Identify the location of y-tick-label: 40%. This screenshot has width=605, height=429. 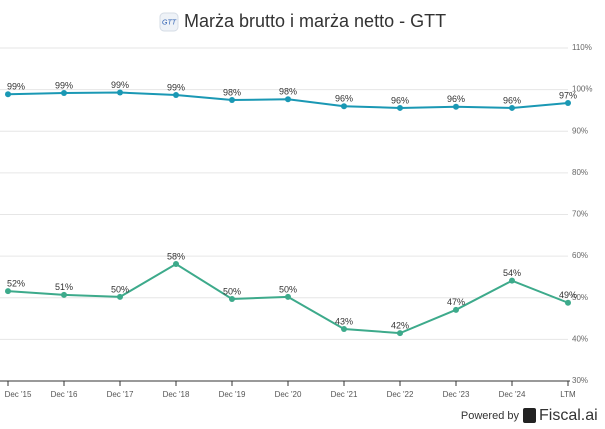
(580, 338).